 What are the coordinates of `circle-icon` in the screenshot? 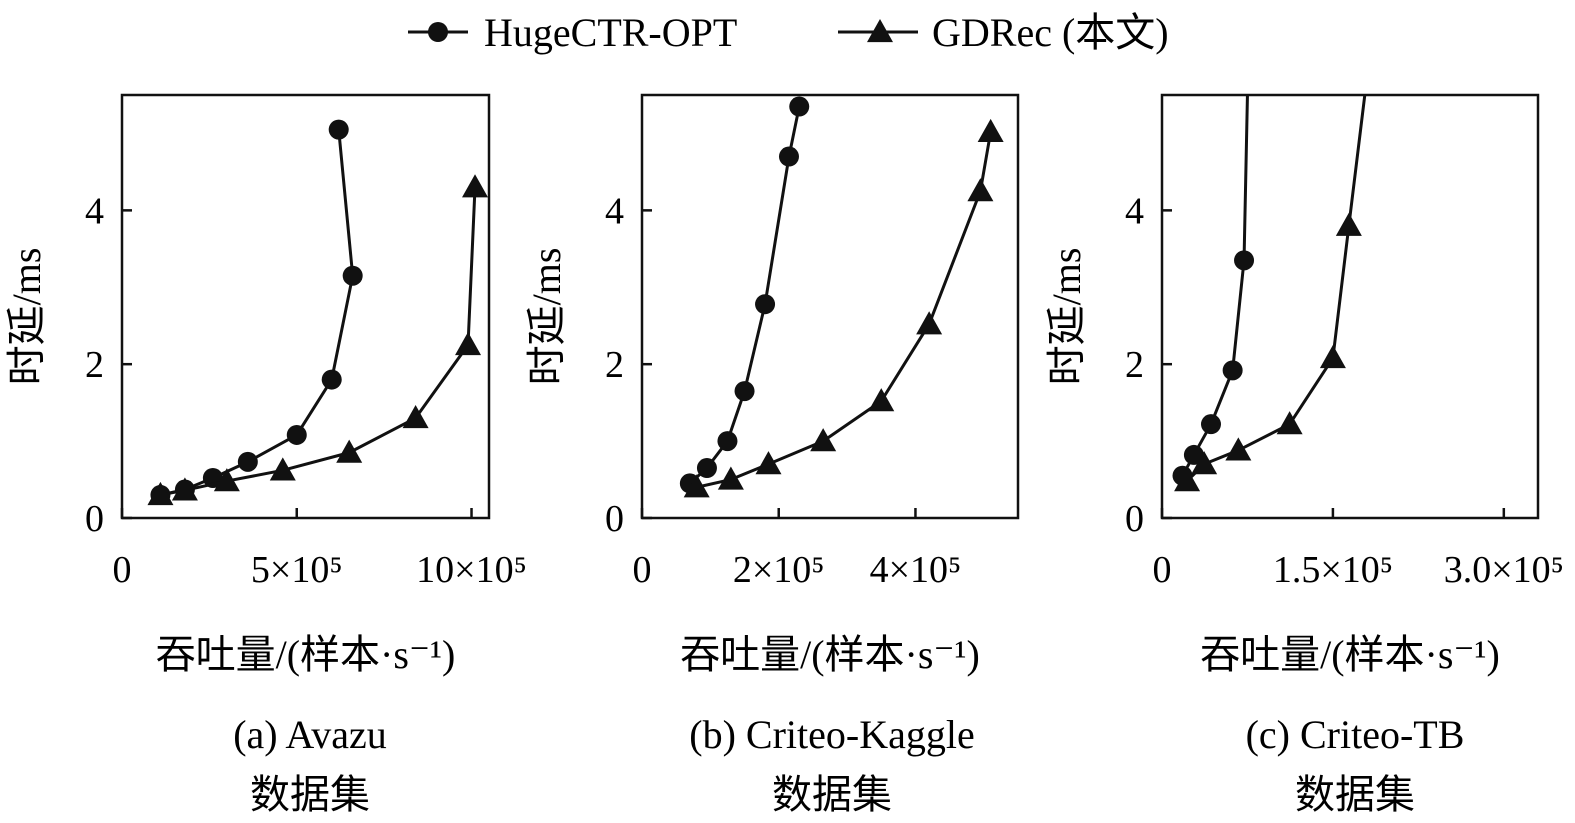 It's located at (438, 32).